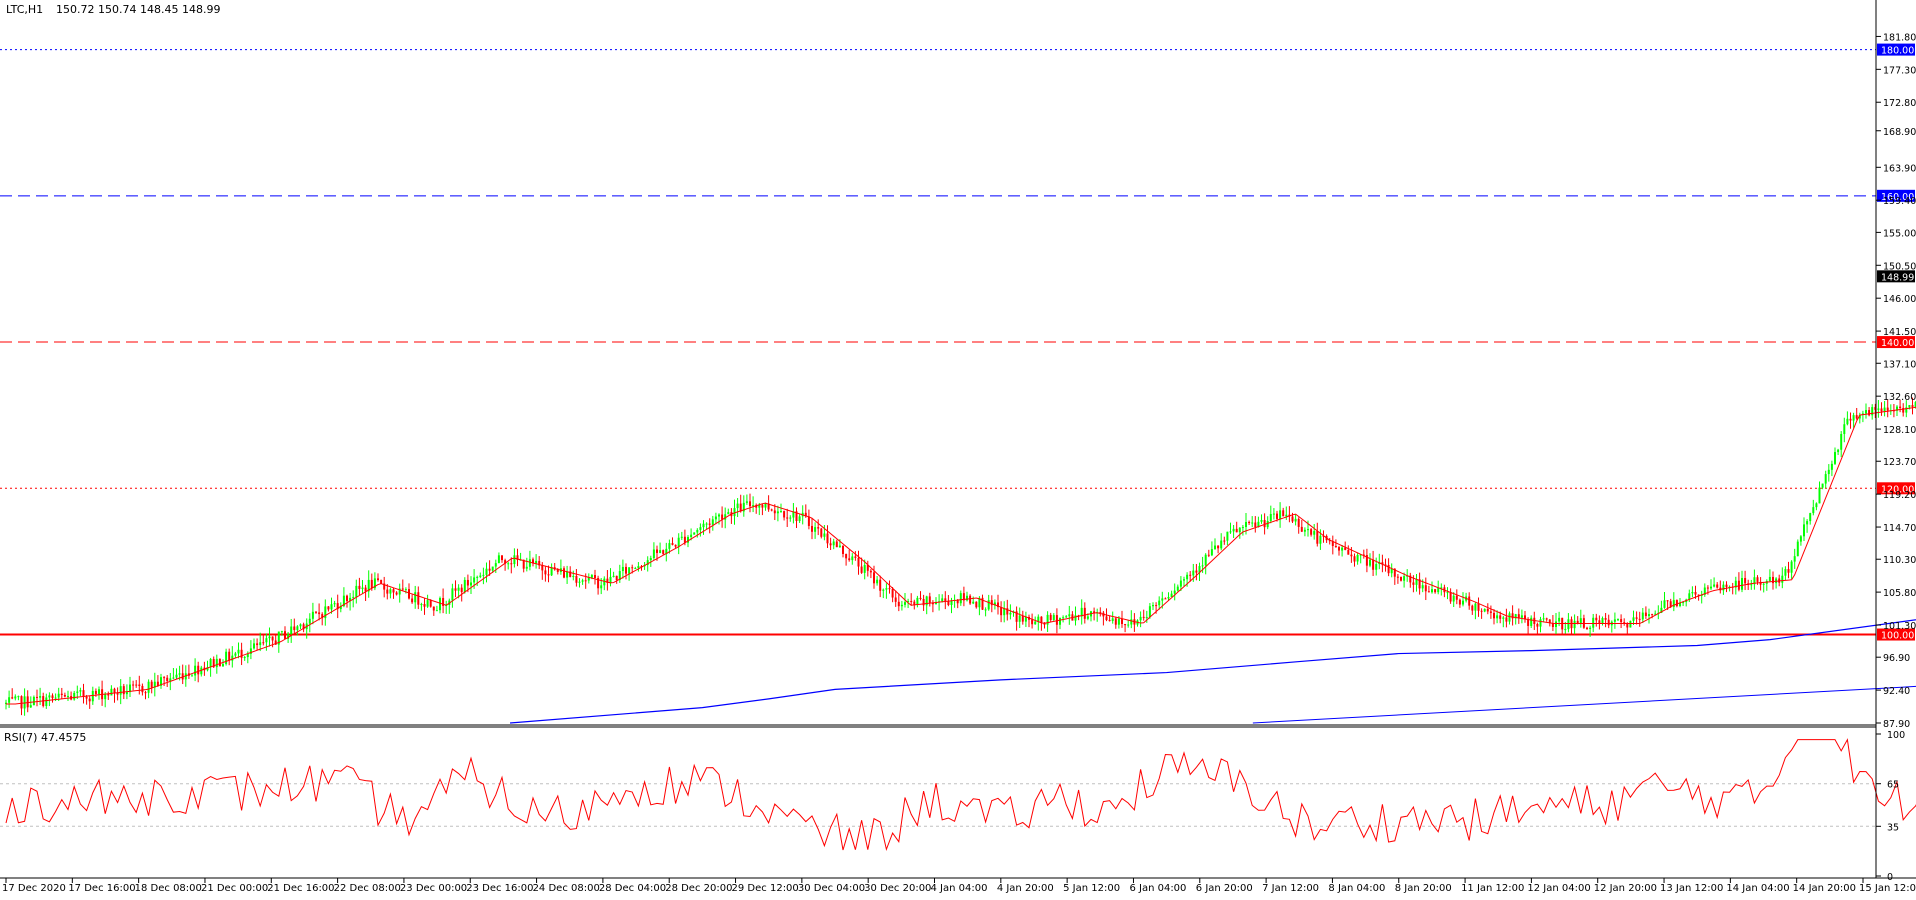  What do you see at coordinates (24, 9) in the screenshot?
I see `symbol-label: LTC,H1` at bounding box center [24, 9].